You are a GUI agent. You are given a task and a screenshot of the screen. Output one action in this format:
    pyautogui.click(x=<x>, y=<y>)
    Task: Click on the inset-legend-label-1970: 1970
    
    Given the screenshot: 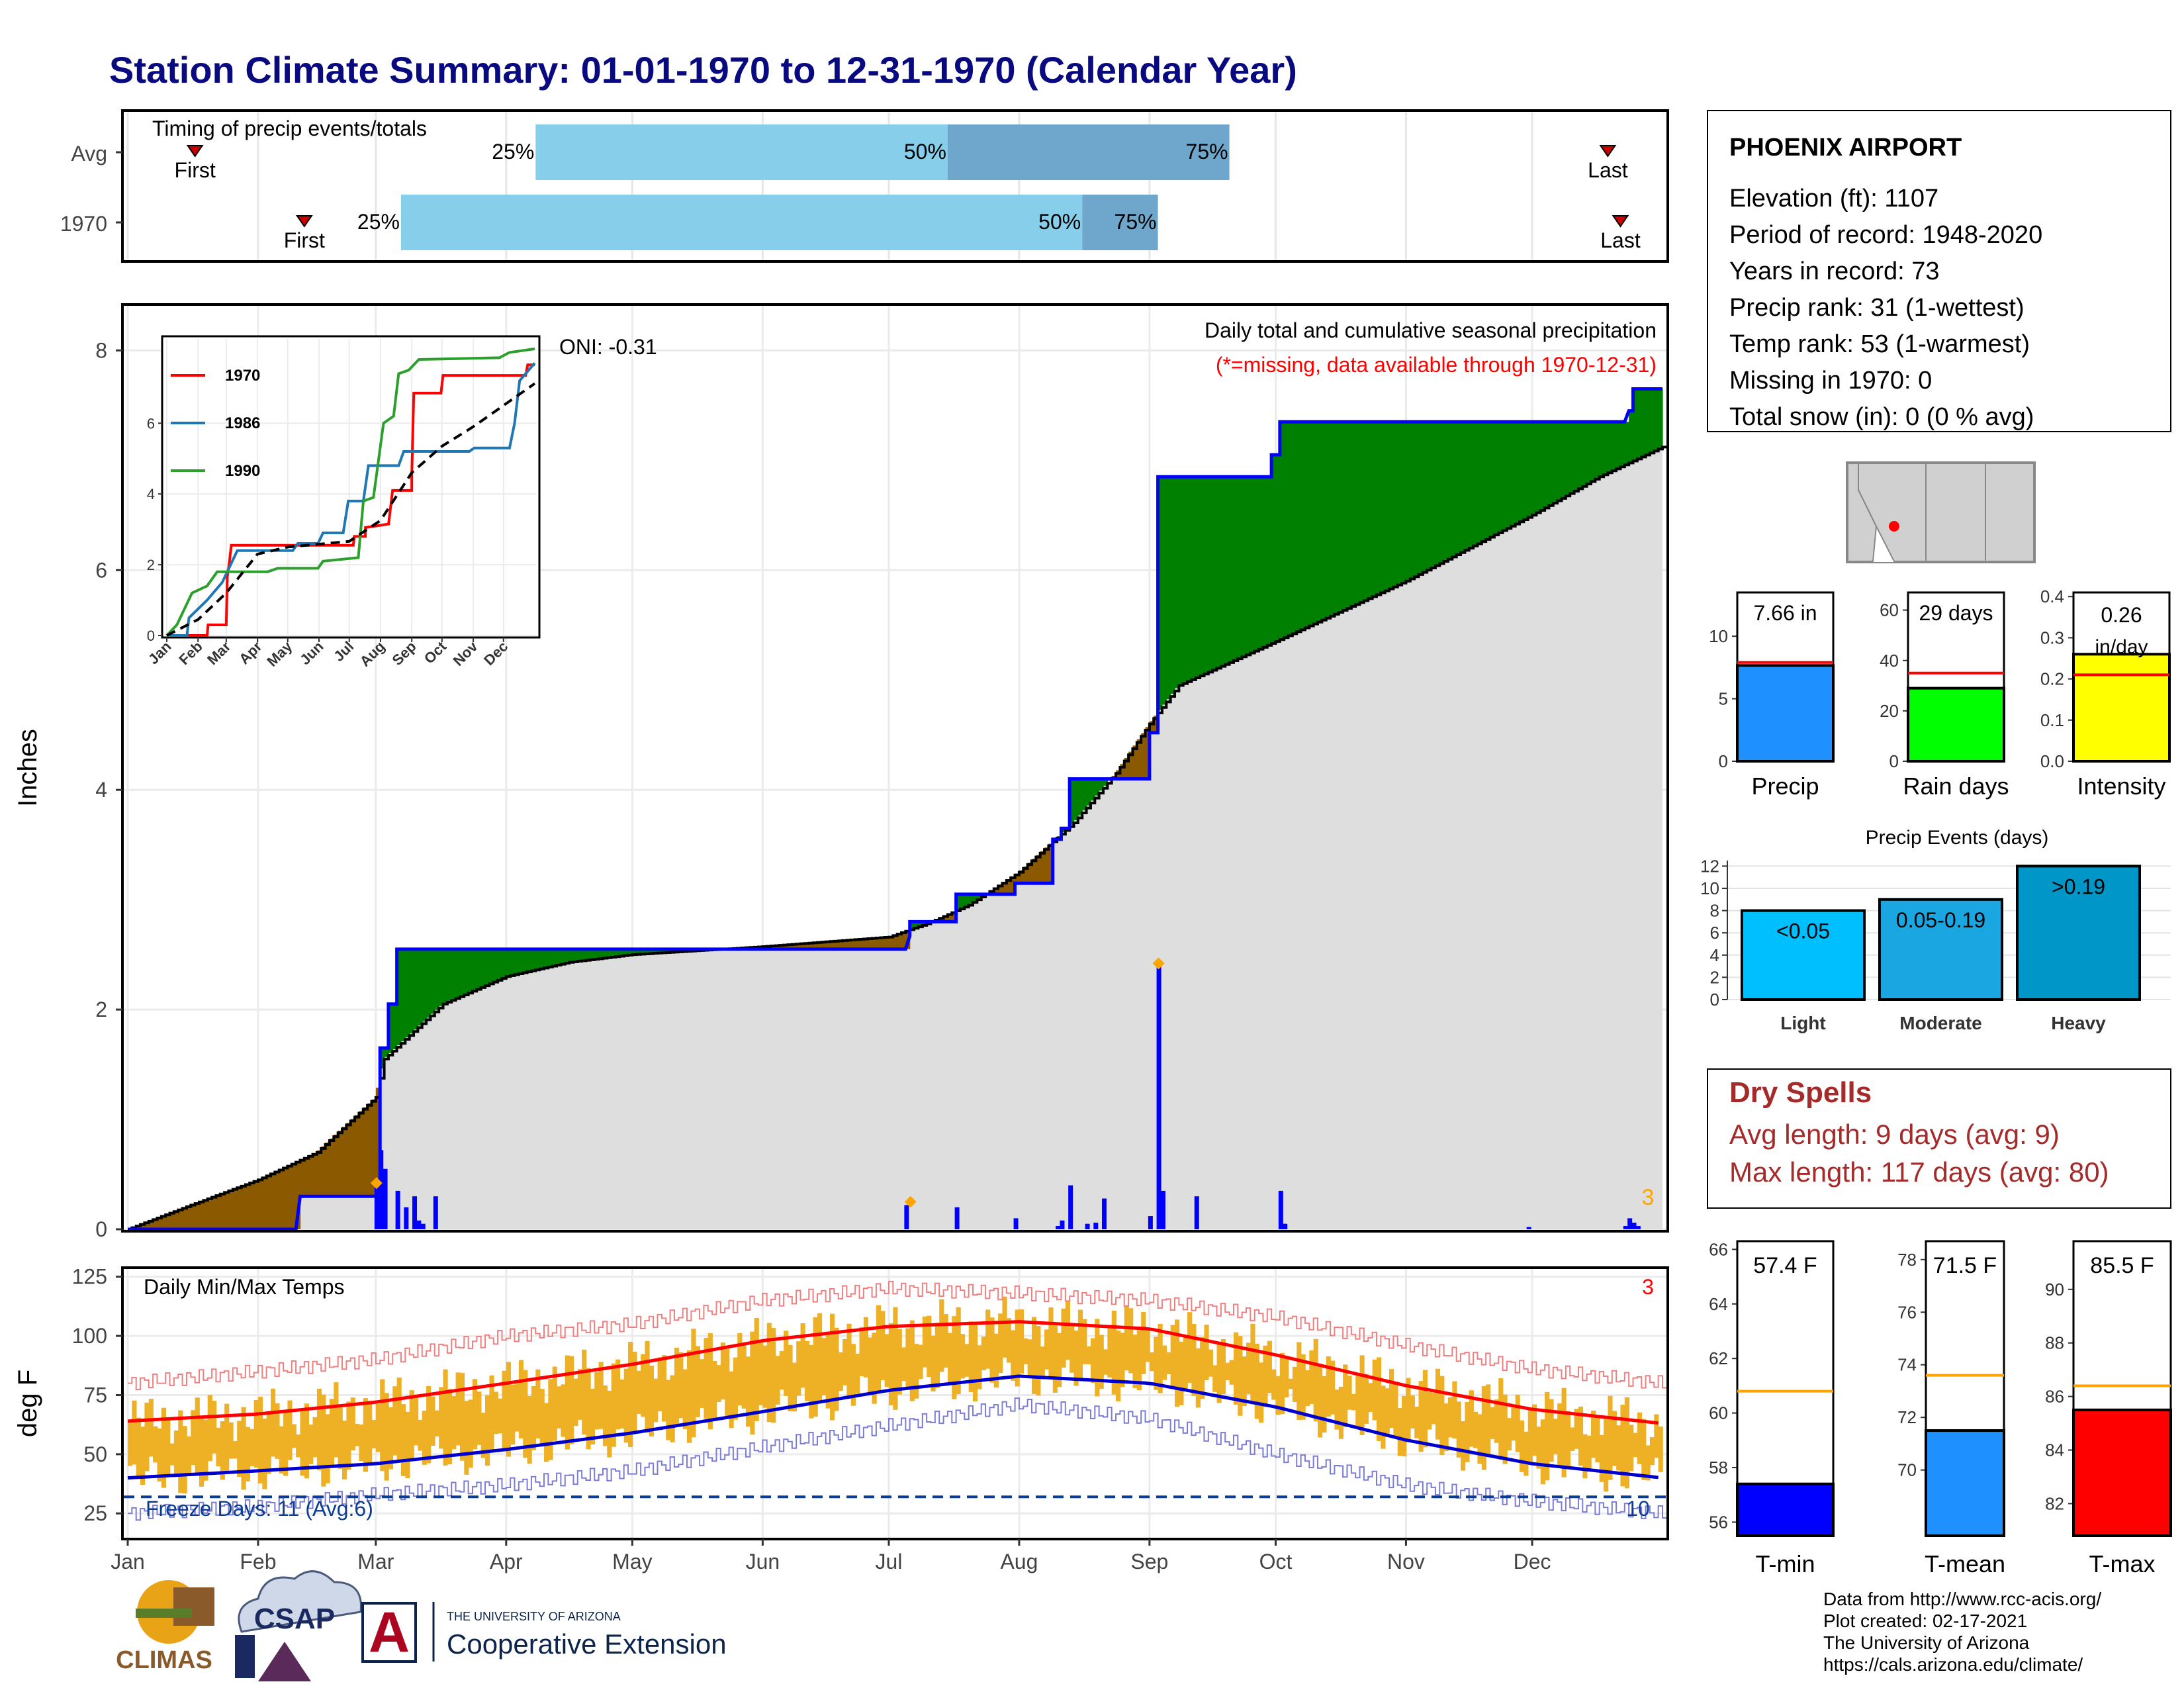 What is the action you would take?
    pyautogui.click(x=242, y=376)
    